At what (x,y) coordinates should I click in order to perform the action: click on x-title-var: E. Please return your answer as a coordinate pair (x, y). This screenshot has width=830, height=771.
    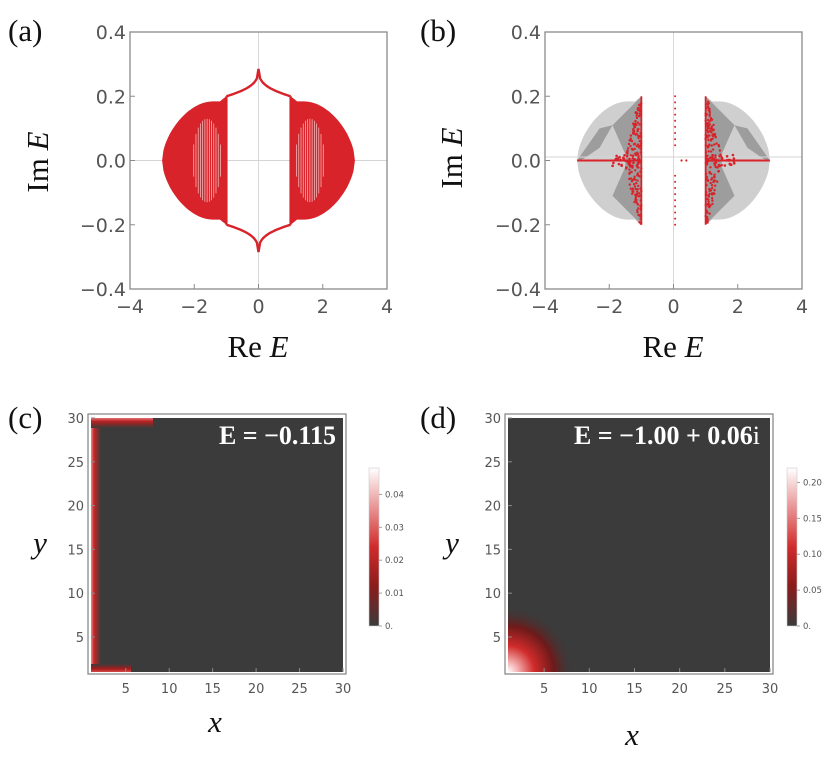
    Looking at the image, I should click on (279, 346).